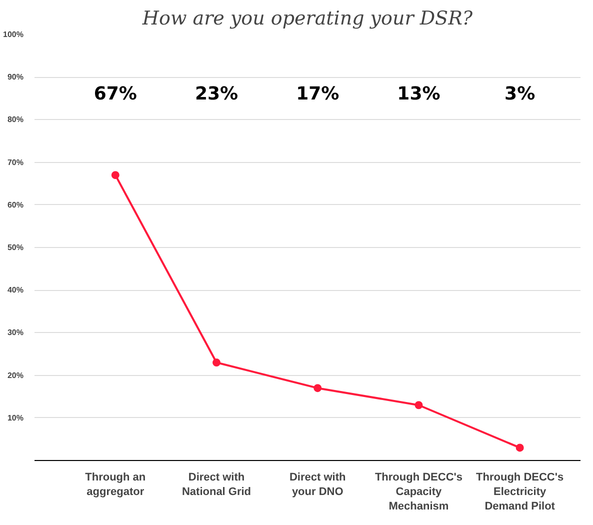 The image size is (593, 525). I want to click on text: 67%, so click(115, 94).